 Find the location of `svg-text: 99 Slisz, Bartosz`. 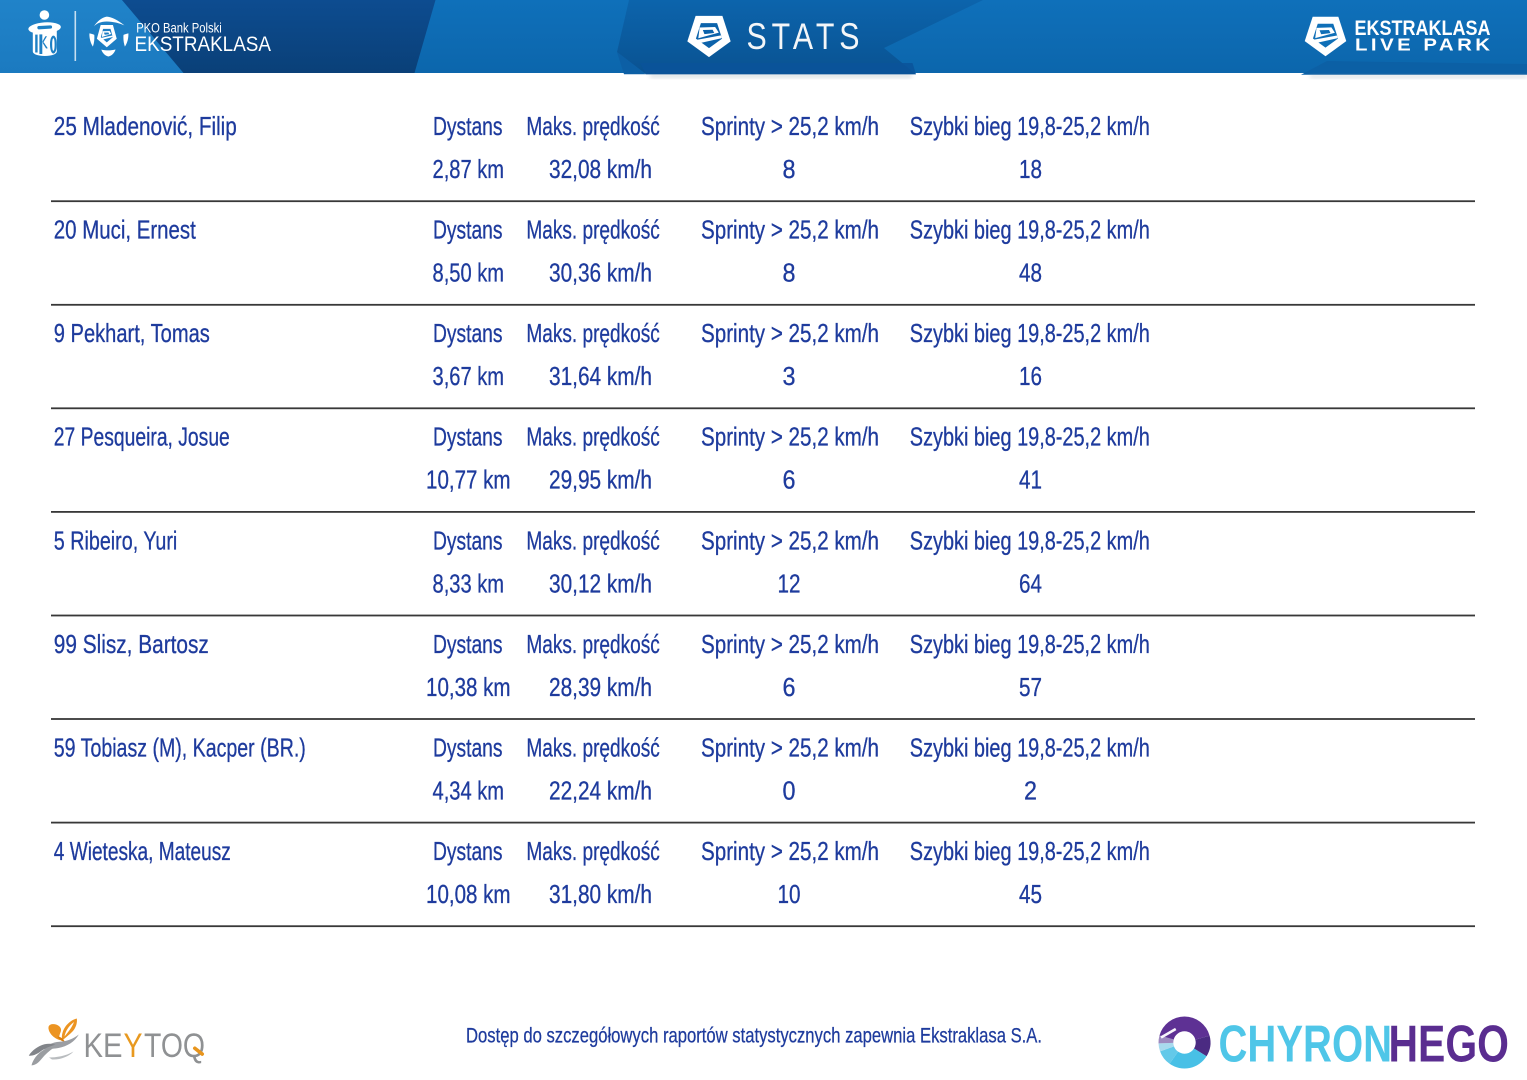

svg-text: 99 Slisz, Bartosz is located at coordinates (131, 645).